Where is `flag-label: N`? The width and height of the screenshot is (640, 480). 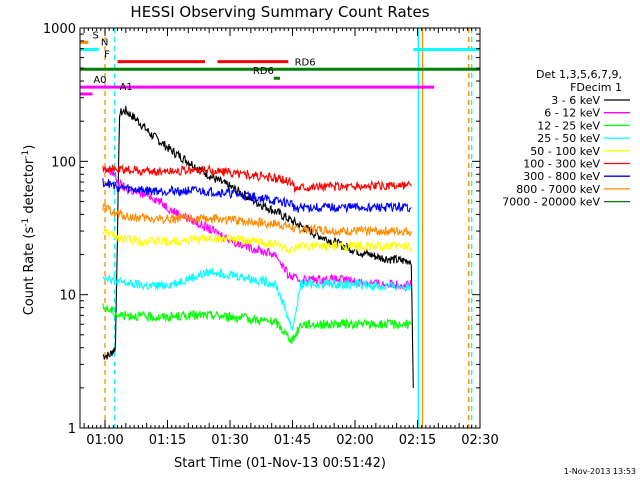 flag-label: N is located at coordinates (104, 42).